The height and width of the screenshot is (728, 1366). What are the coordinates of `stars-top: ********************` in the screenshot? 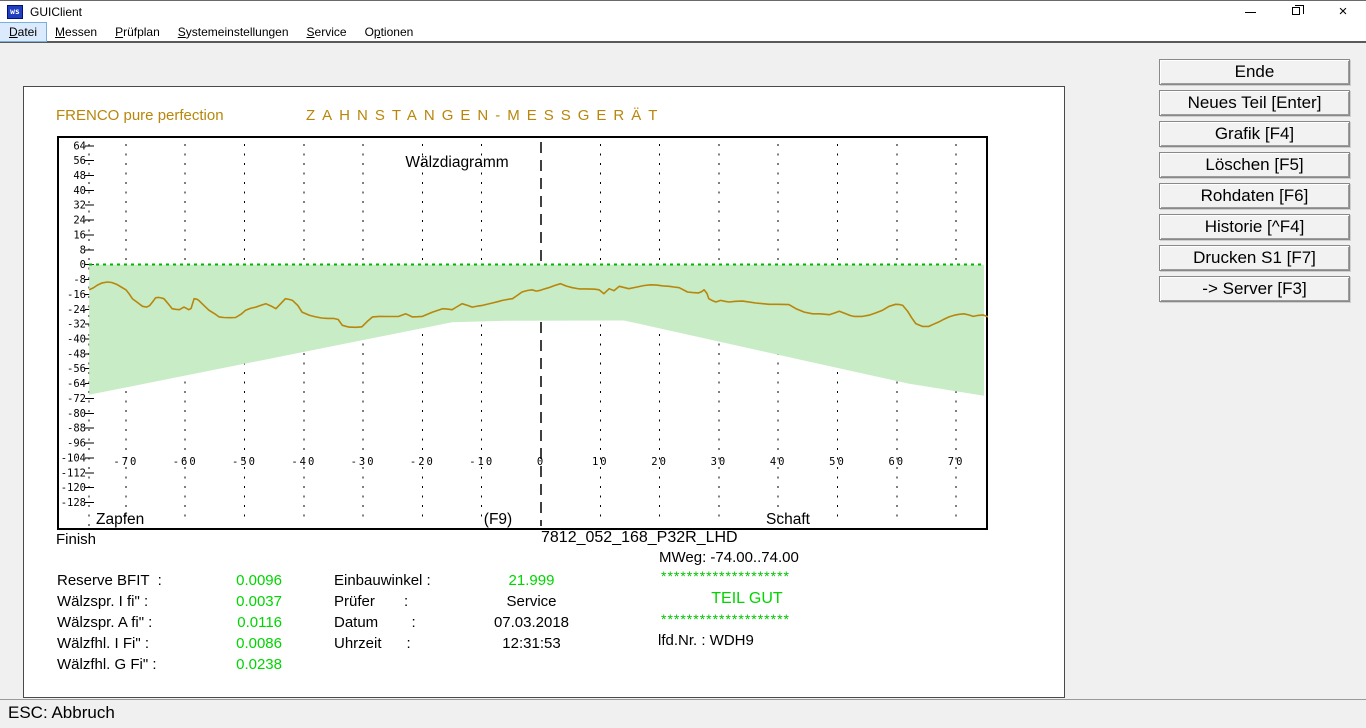 It's located at (725, 576).